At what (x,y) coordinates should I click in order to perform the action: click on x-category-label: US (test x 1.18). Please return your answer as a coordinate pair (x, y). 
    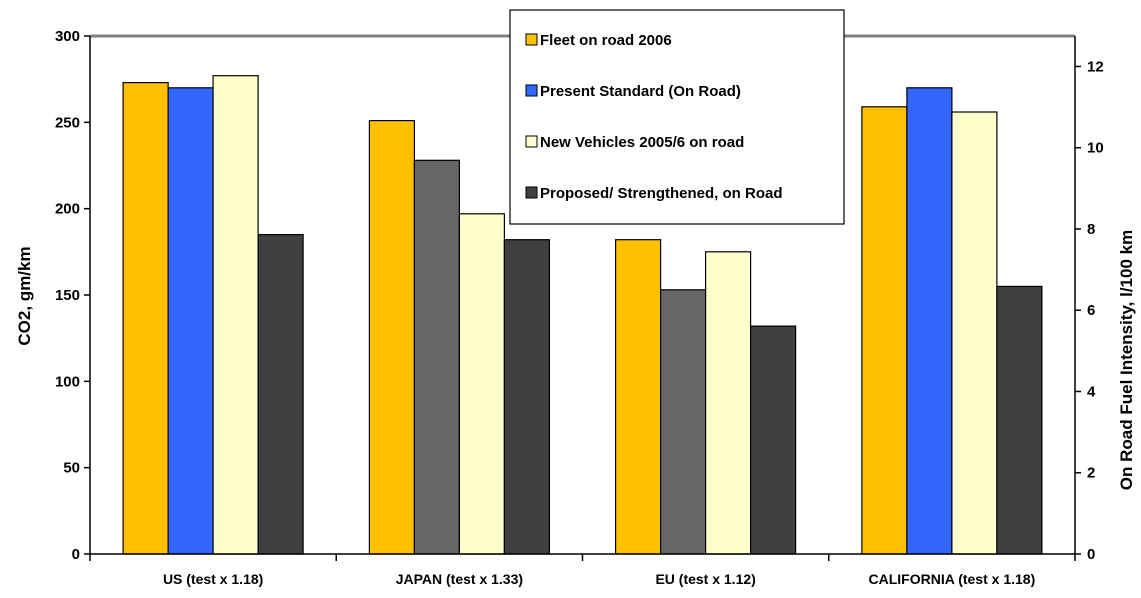
    Looking at the image, I should click on (213, 579).